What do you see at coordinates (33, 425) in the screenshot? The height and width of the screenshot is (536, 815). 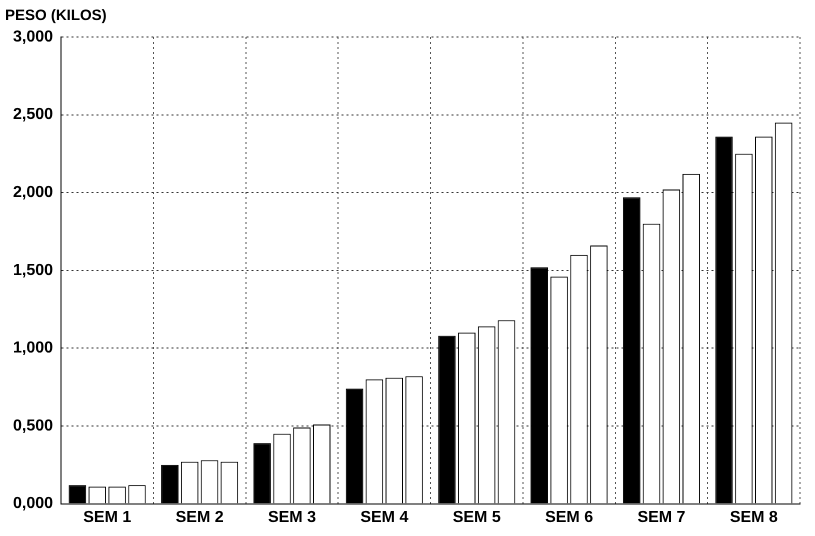 I see `y-tick-label: 0,500` at bounding box center [33, 425].